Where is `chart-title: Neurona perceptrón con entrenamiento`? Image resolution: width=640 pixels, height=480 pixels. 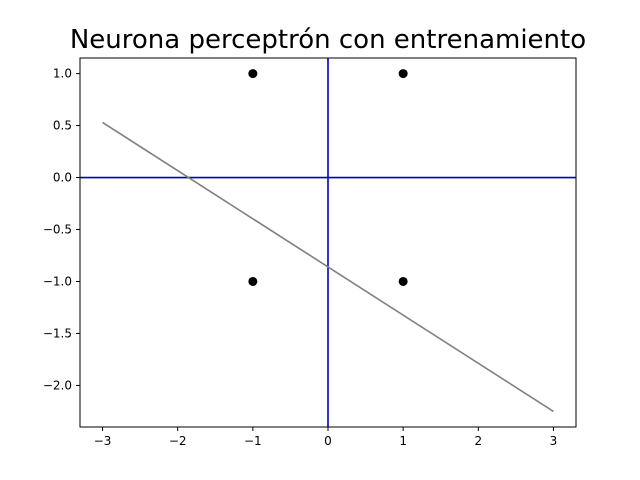
chart-title: Neurona perceptrón con entrenamiento is located at coordinates (328, 40).